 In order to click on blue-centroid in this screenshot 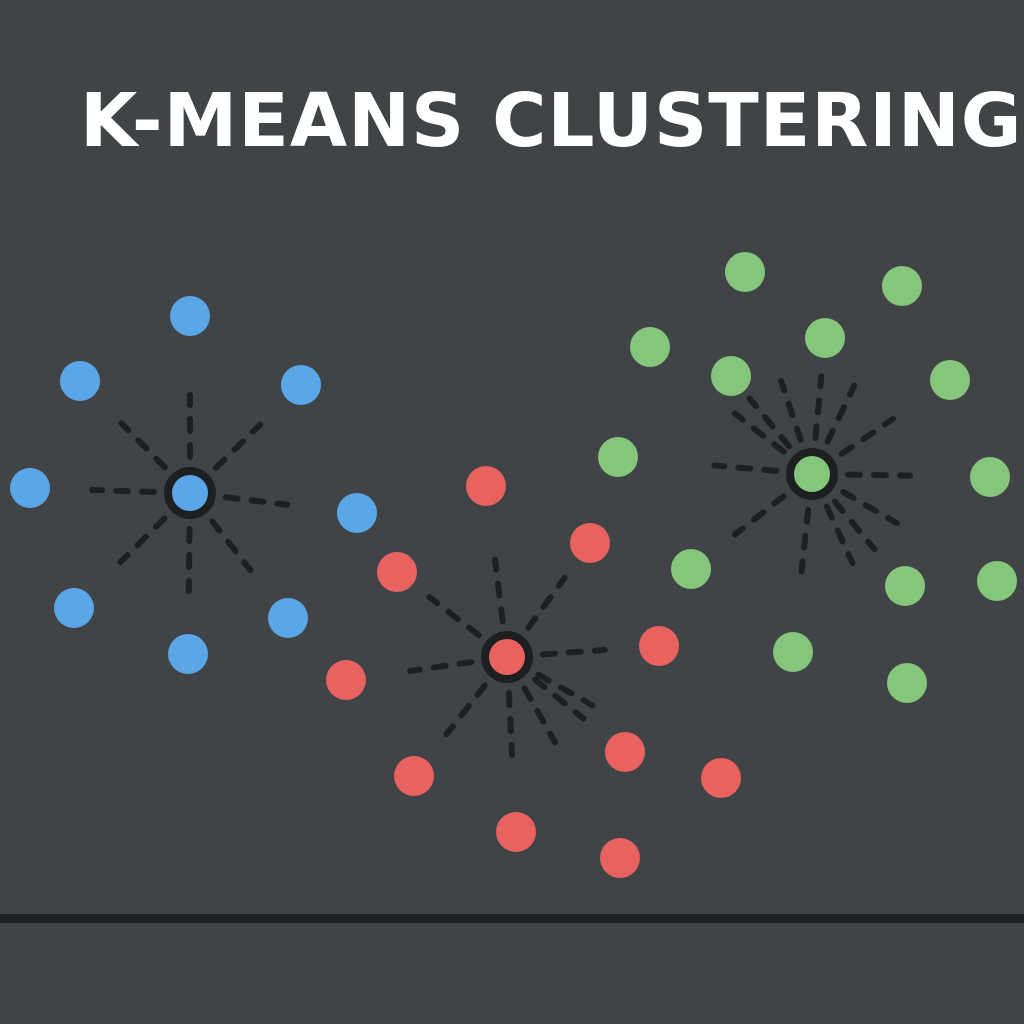, I will do `click(190, 493)`.